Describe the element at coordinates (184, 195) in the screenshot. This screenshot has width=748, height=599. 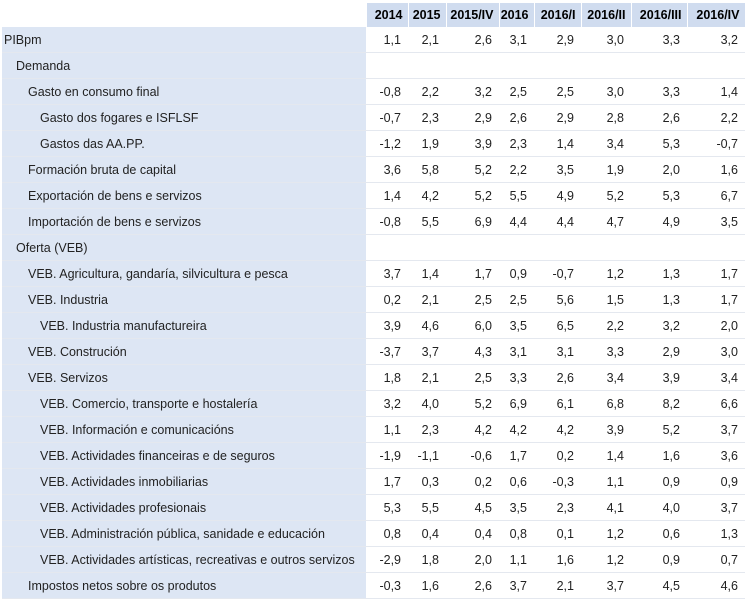
I see `row-label: Exportación de bens e servizos` at that location.